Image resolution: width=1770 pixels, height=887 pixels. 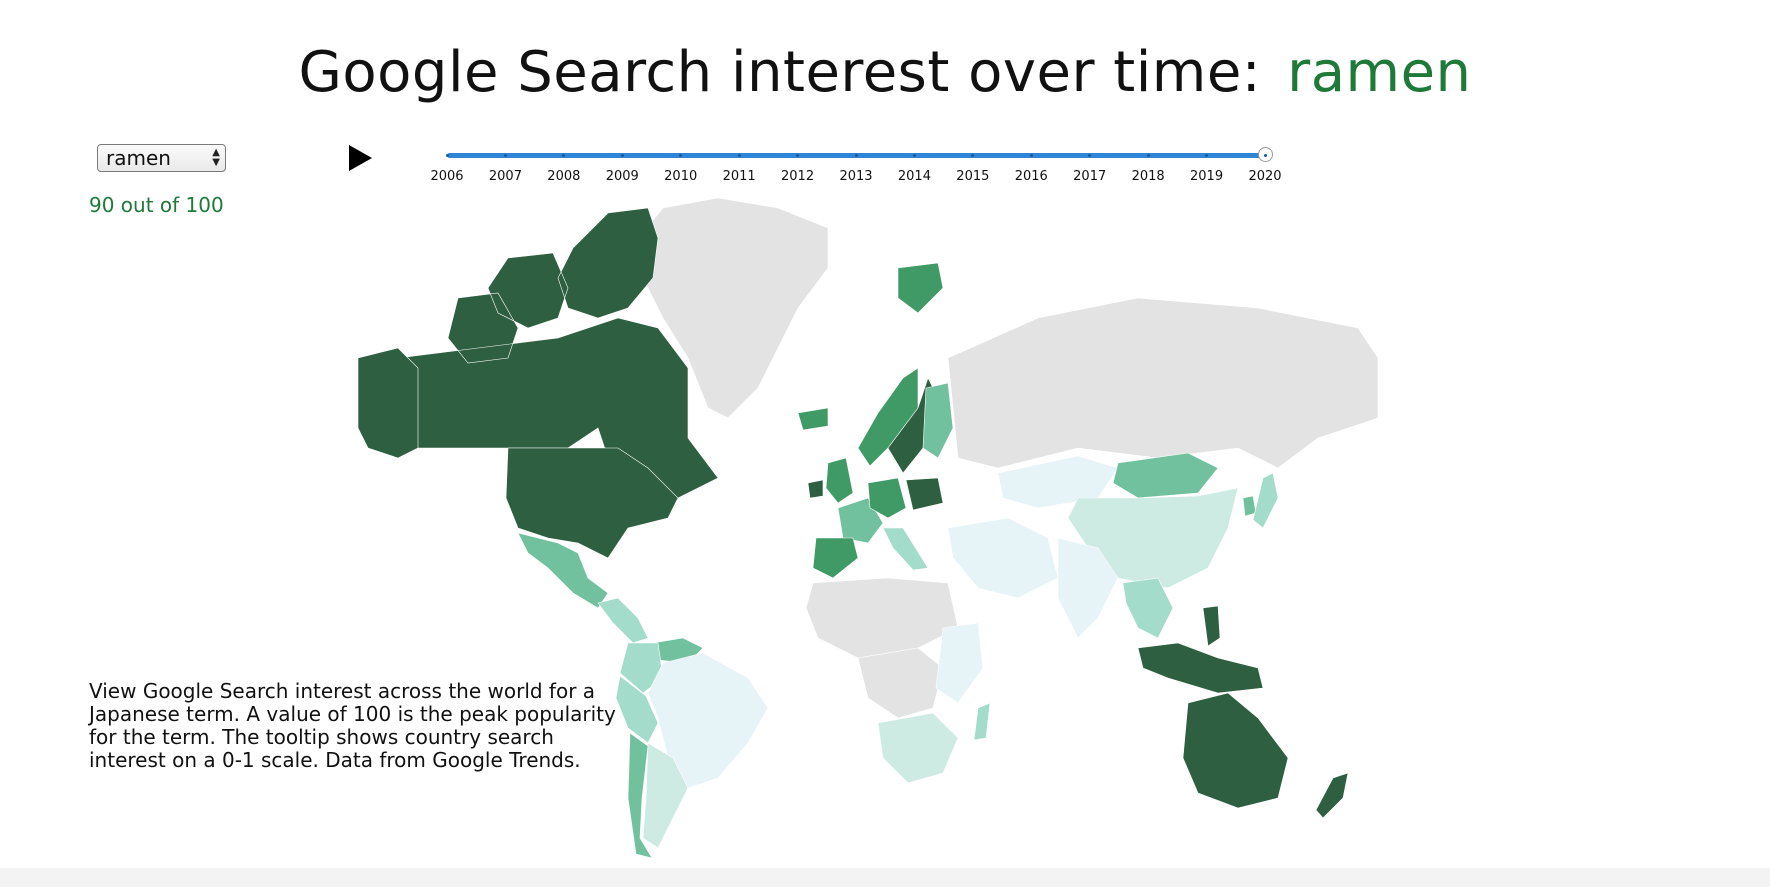 What do you see at coordinates (938, 420) in the screenshot?
I see `region-finland` at bounding box center [938, 420].